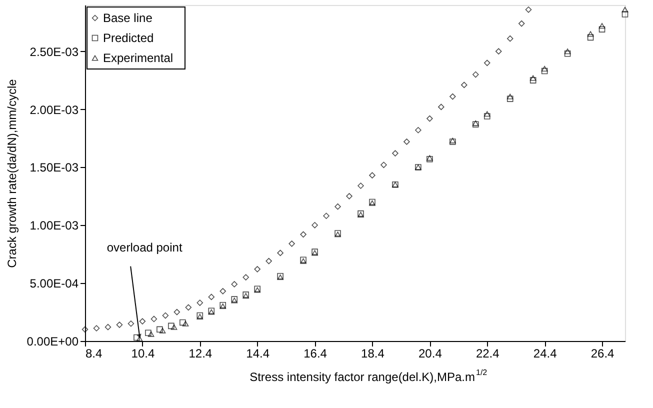  I want to click on y-tick-label: 1.00E-03, so click(54, 225).